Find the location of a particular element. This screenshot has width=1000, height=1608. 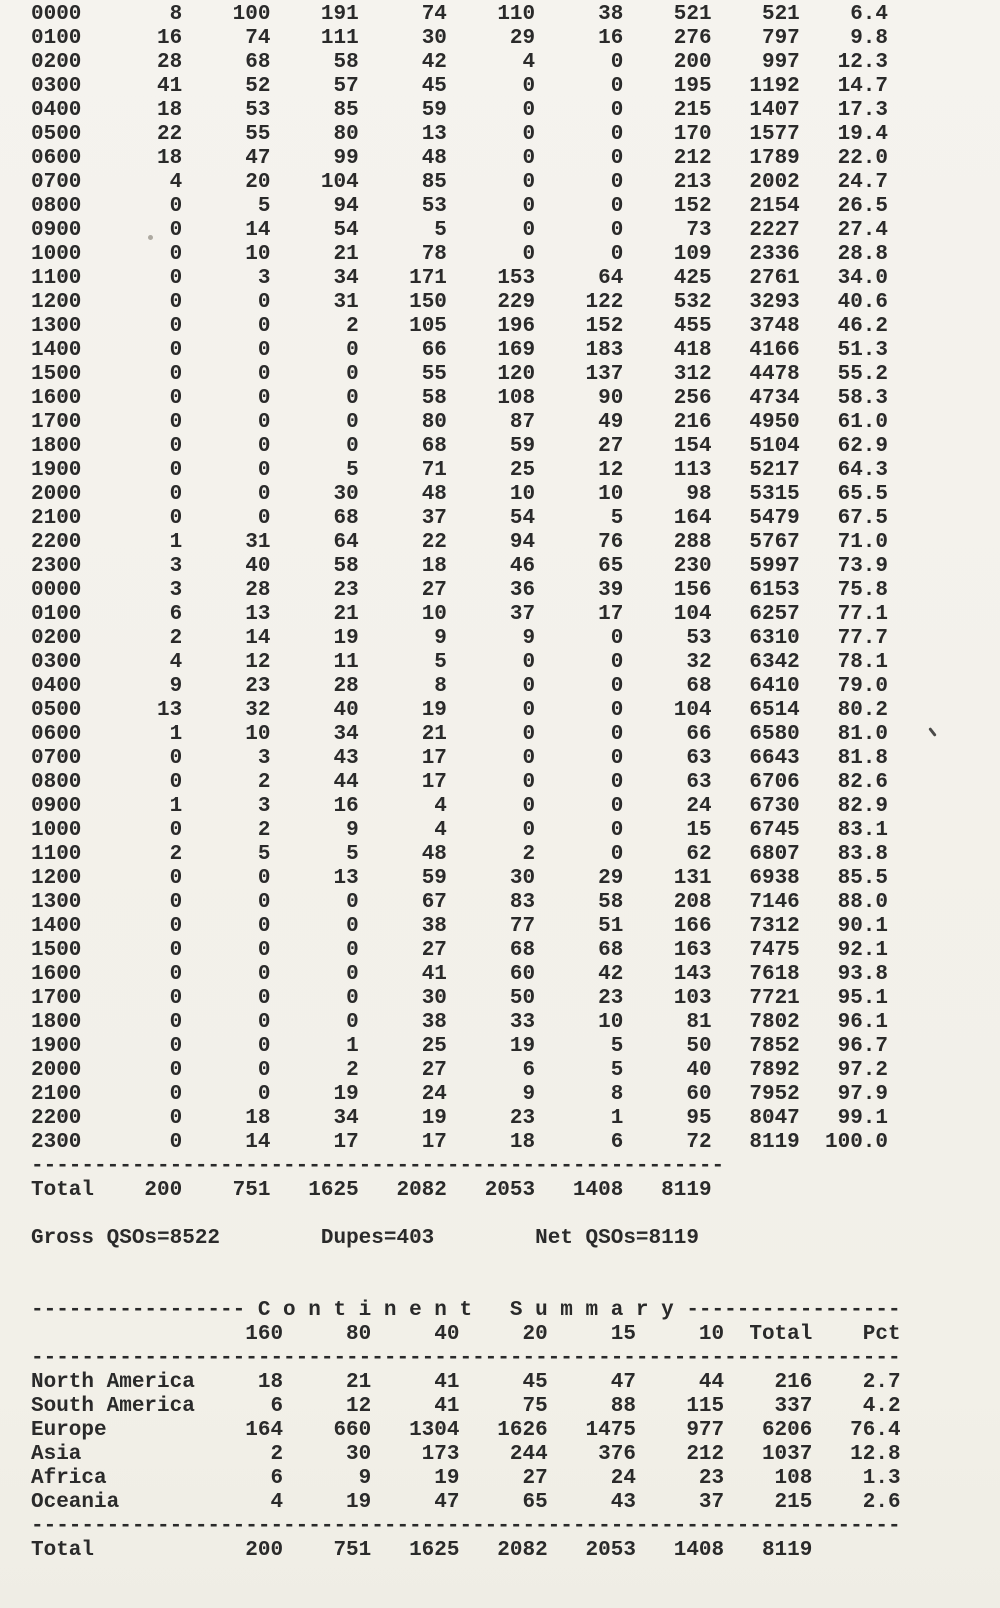

band-40-cell: 21 is located at coordinates (314, 254).